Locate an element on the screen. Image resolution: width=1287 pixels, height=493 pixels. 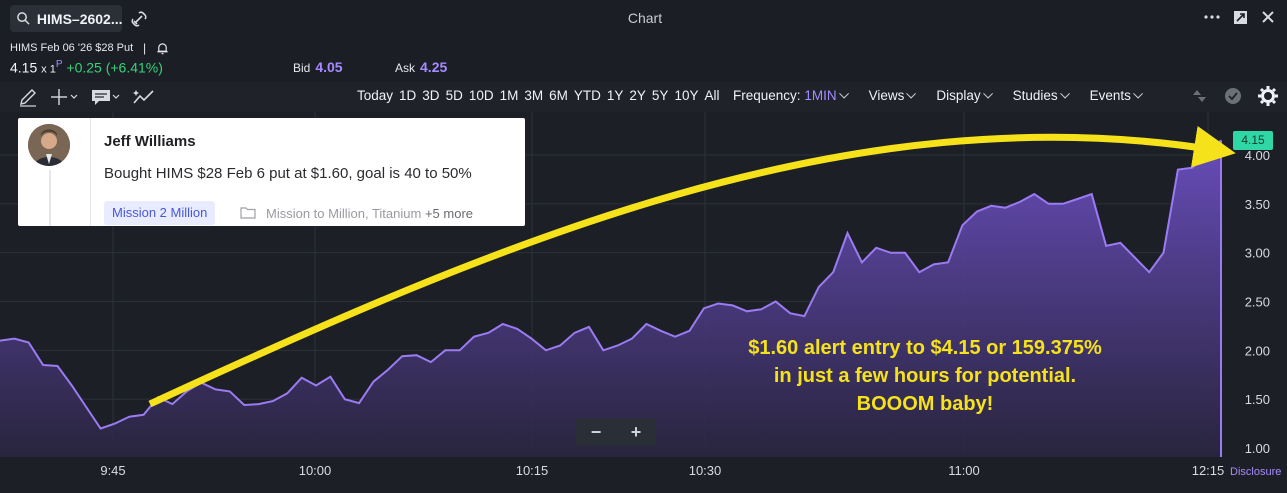
x-tick-label: 12:15 is located at coordinates (1208, 470).